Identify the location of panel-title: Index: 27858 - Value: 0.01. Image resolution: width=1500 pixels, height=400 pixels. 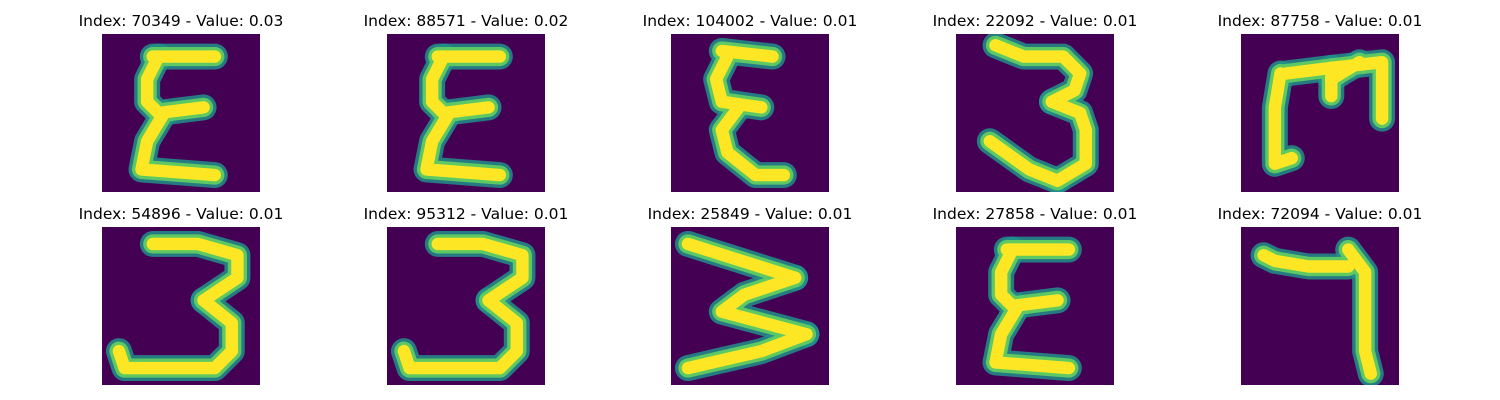
(1035, 214).